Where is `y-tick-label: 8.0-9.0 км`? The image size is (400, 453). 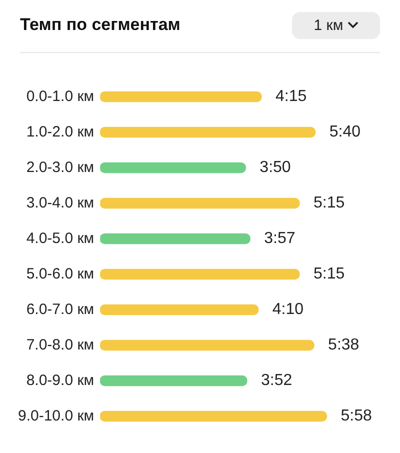 y-tick-label: 8.0-9.0 км is located at coordinates (60, 380).